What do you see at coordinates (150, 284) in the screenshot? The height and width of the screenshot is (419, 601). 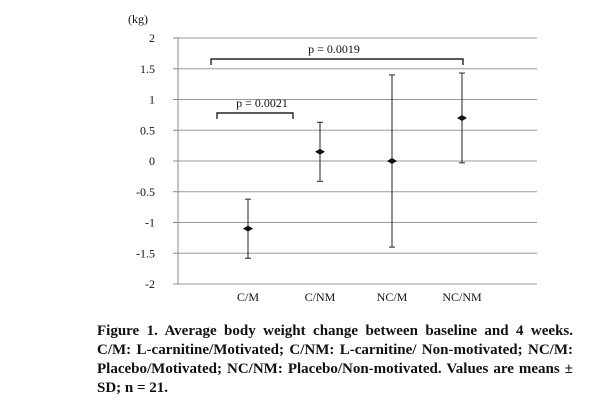 I see `y-tick-label: -2` at bounding box center [150, 284].